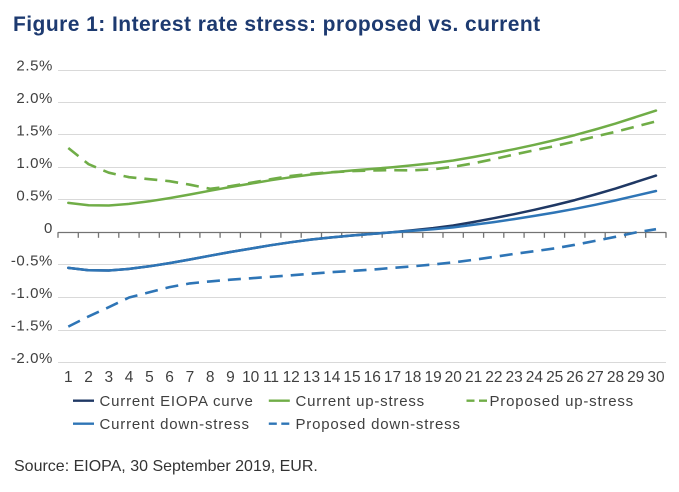 The height and width of the screenshot is (492, 679). Describe the element at coordinates (166, 466) in the screenshot. I see `svg-text:Source: EIOPA, 30 September 20: Source: EIOPA, 30 September 2019, EUR.` at that location.